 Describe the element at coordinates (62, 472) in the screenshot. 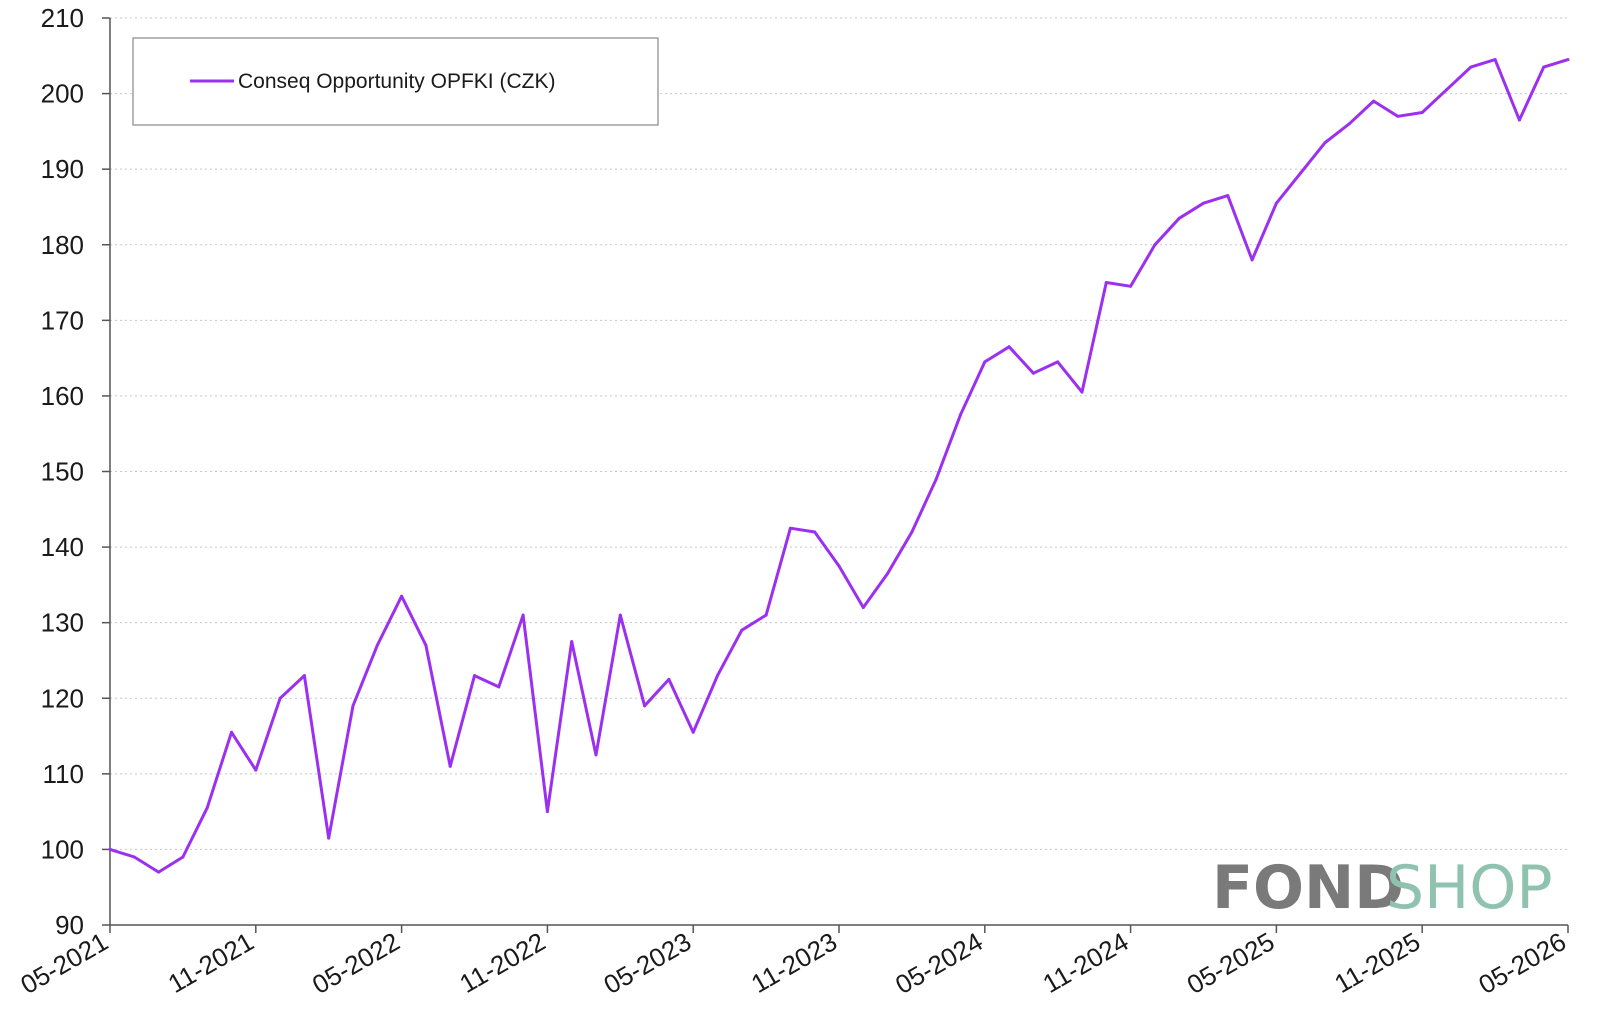

I see `y-tick-label: 150` at that location.